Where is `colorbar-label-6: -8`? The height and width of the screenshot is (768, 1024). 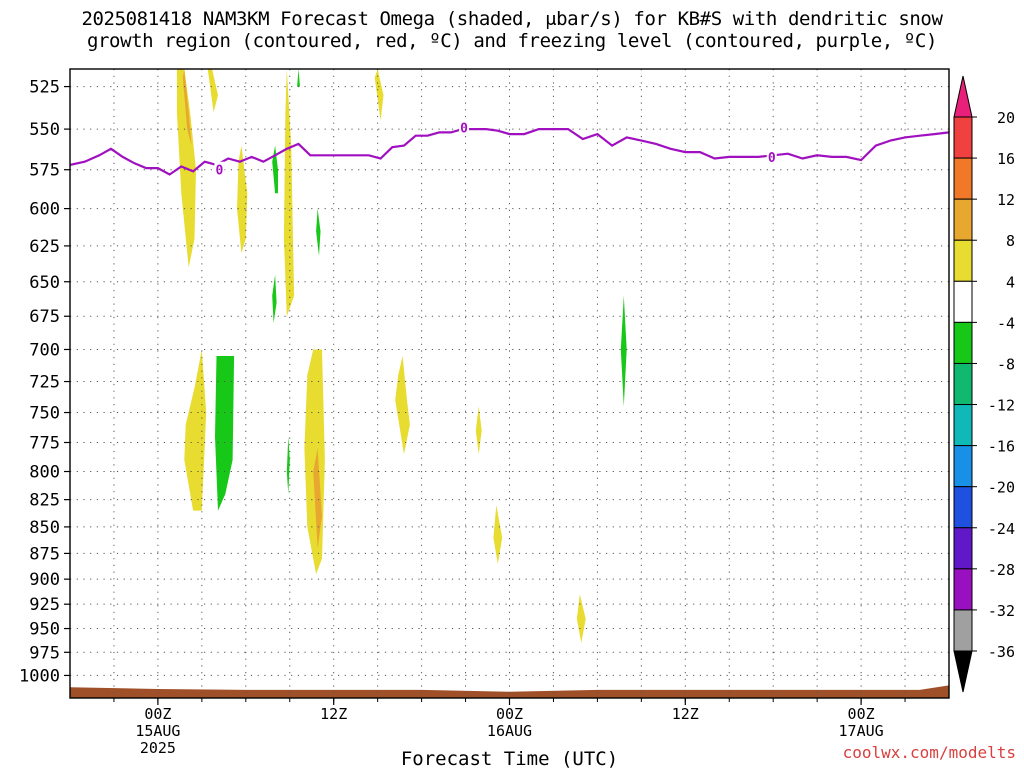
colorbar-label-6: -8 is located at coordinates (1006, 364).